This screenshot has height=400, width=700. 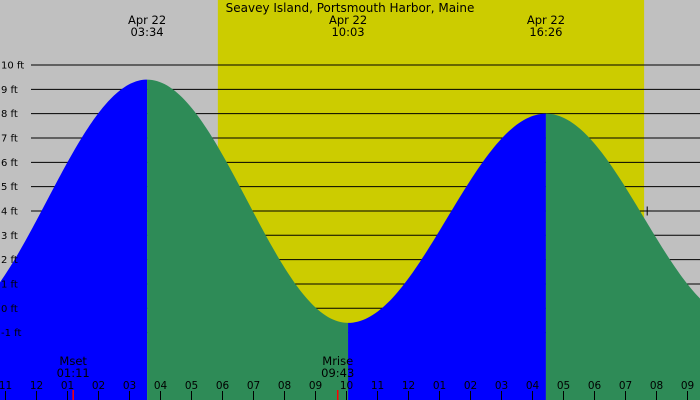 What do you see at coordinates (347, 32) in the screenshot?
I see `tide-event-time: 10:03` at bounding box center [347, 32].